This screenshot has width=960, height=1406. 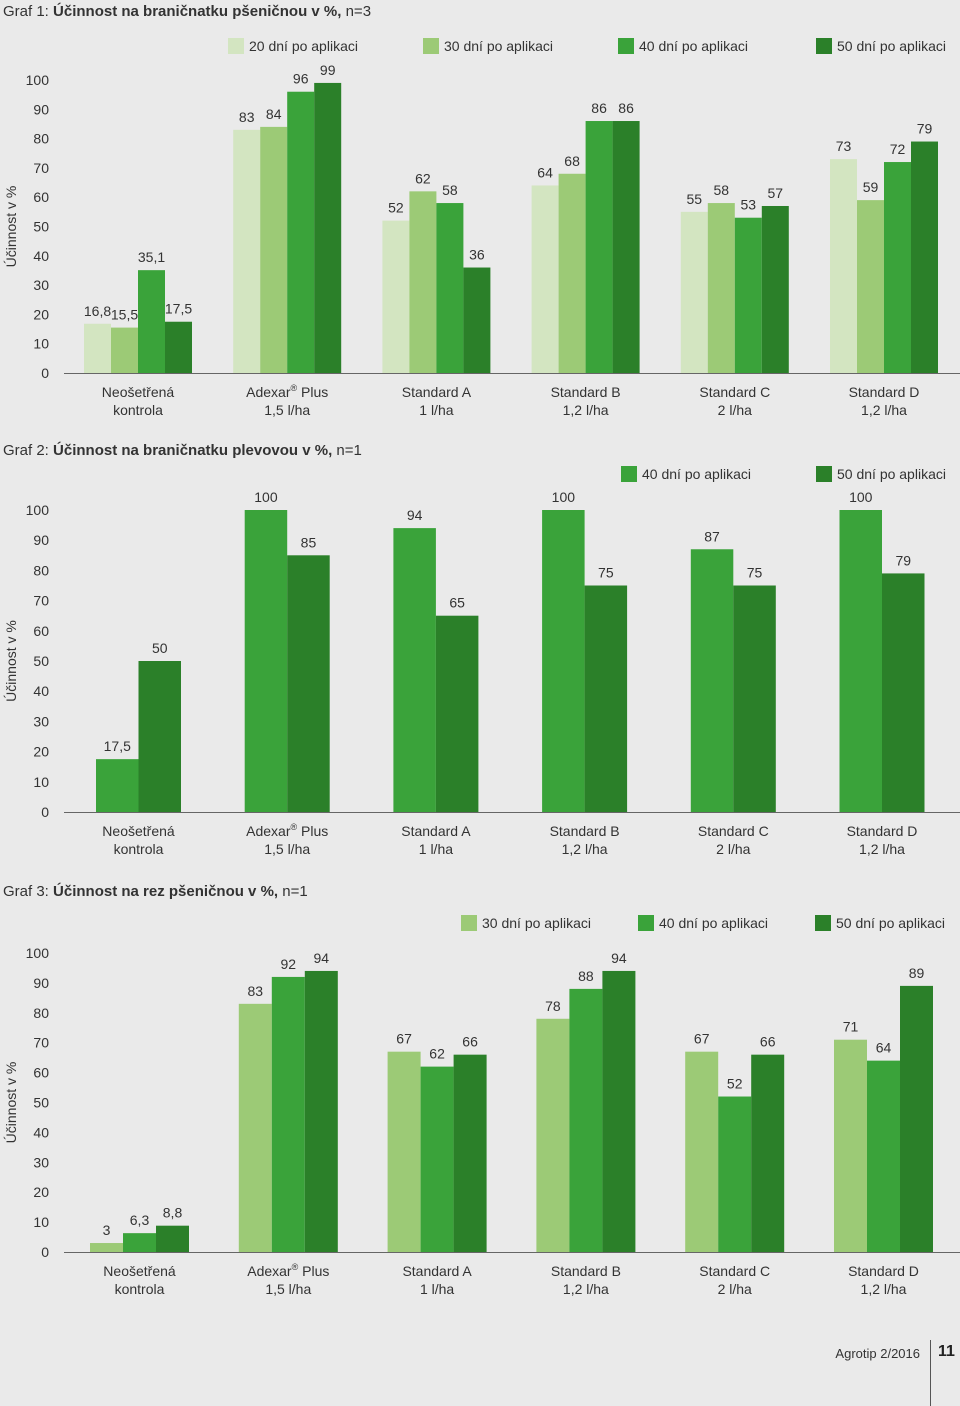 I want to click on chart-2-value-label-2-1: 100, so click(x=266, y=497).